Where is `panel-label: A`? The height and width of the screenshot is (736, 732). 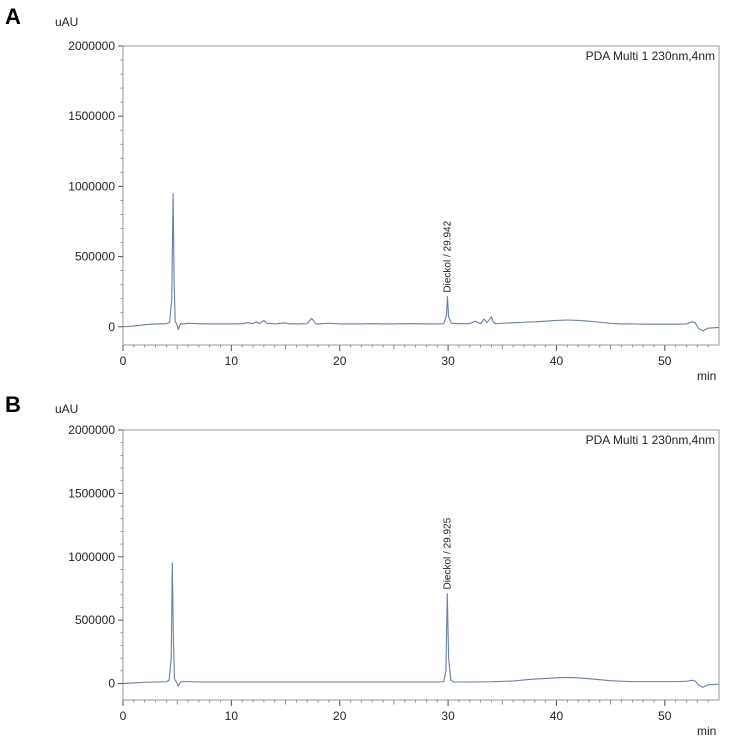 panel-label: A is located at coordinates (13, 16).